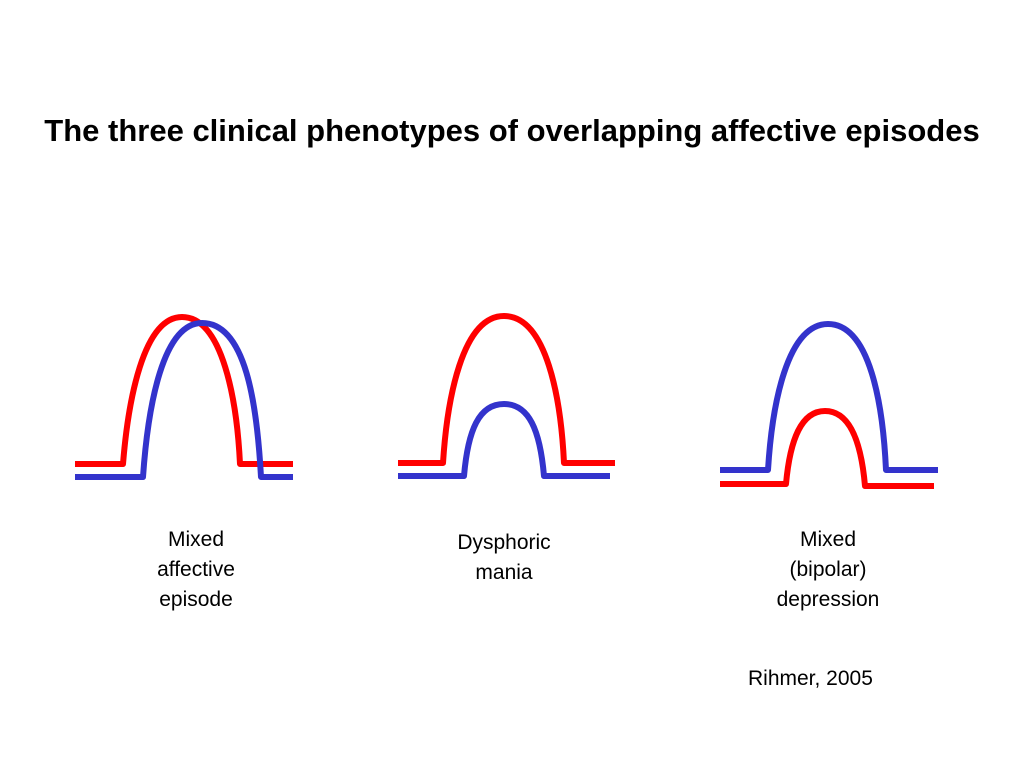 This screenshot has width=1024, height=768. I want to click on panel-mixed-bipolar-depression, so click(829, 405).